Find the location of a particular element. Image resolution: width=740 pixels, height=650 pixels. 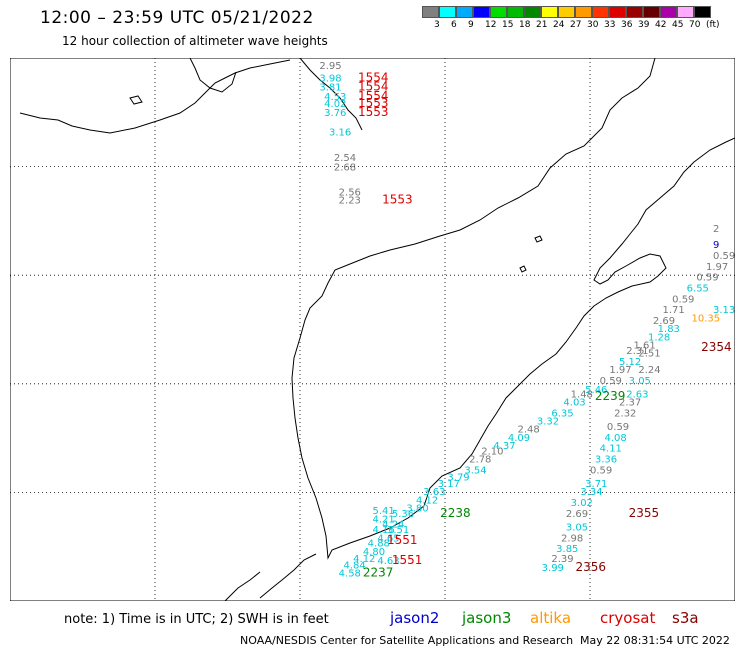

wave-height-value: 3.79 is located at coordinates (458, 477).